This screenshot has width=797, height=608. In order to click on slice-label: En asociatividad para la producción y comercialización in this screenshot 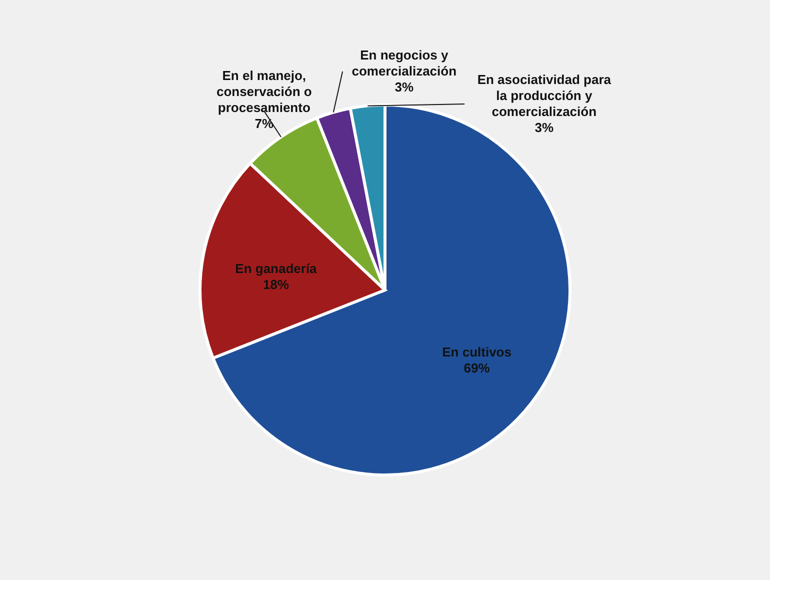, I will do `click(544, 95)`.